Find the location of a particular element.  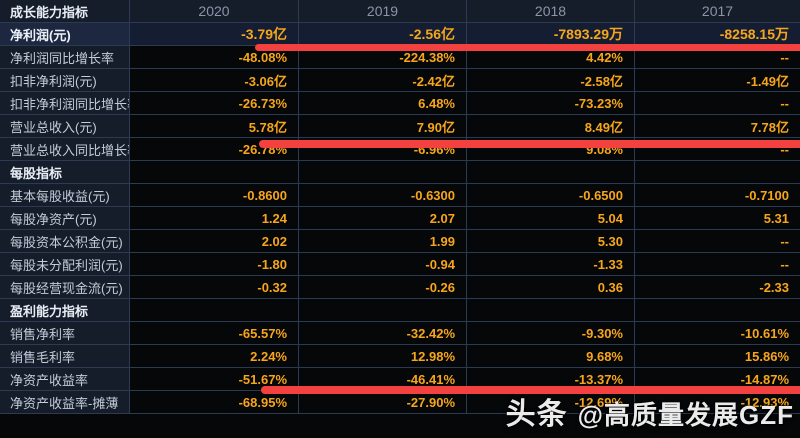

value-cell: -0.6500 is located at coordinates (551, 195).